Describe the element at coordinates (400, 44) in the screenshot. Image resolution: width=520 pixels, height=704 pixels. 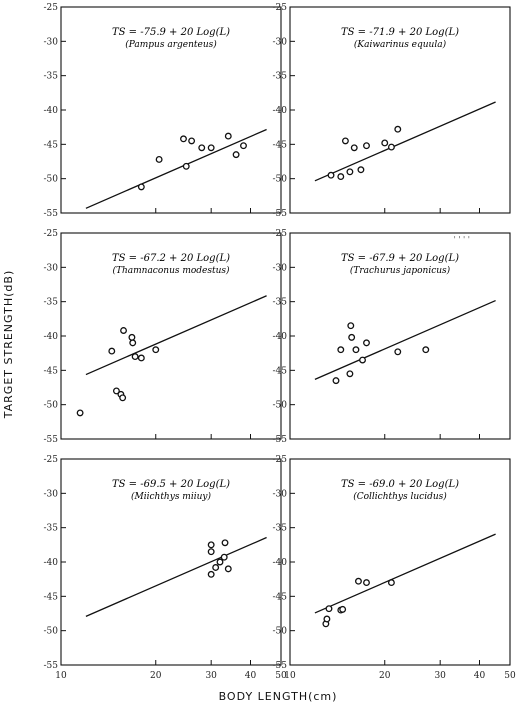
I see `species-label: (Kaiwarinus equula)` at that location.